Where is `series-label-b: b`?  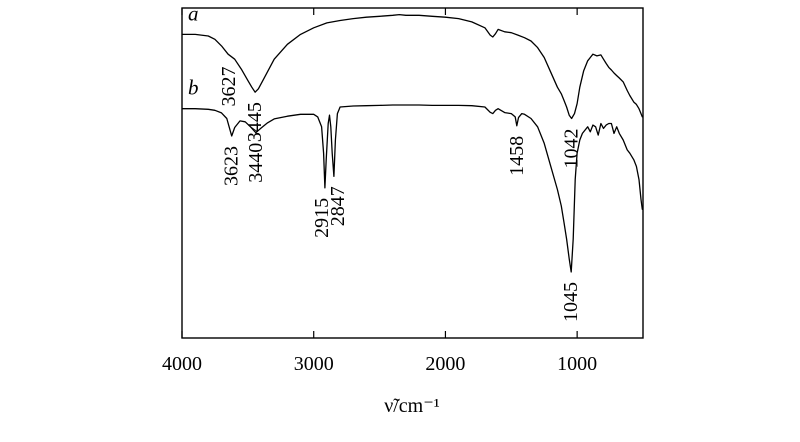
series-label-b: b is located at coordinates (193, 88).